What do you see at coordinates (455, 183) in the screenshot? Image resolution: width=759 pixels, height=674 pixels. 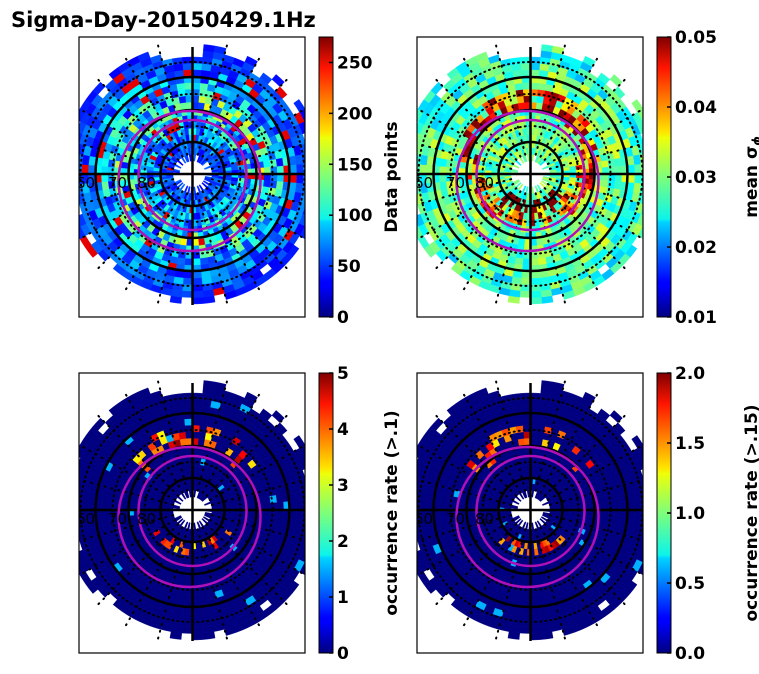 I see `latitude-label: 70` at bounding box center [455, 183].